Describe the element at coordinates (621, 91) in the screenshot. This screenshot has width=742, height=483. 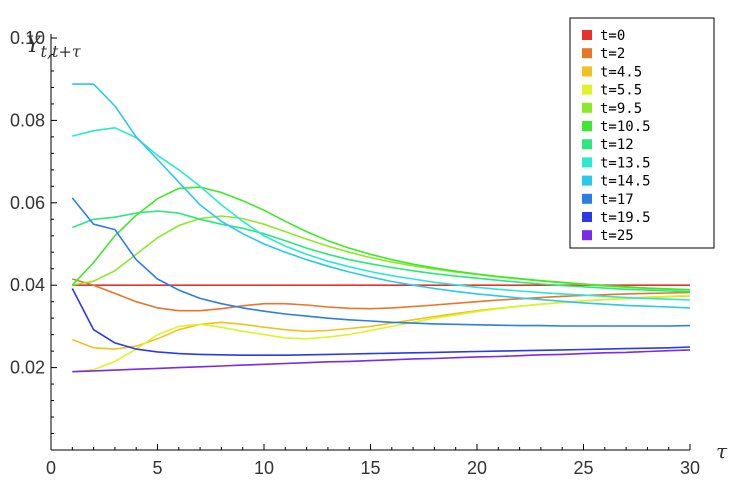
I see `legend-label: t=5.5` at that location.